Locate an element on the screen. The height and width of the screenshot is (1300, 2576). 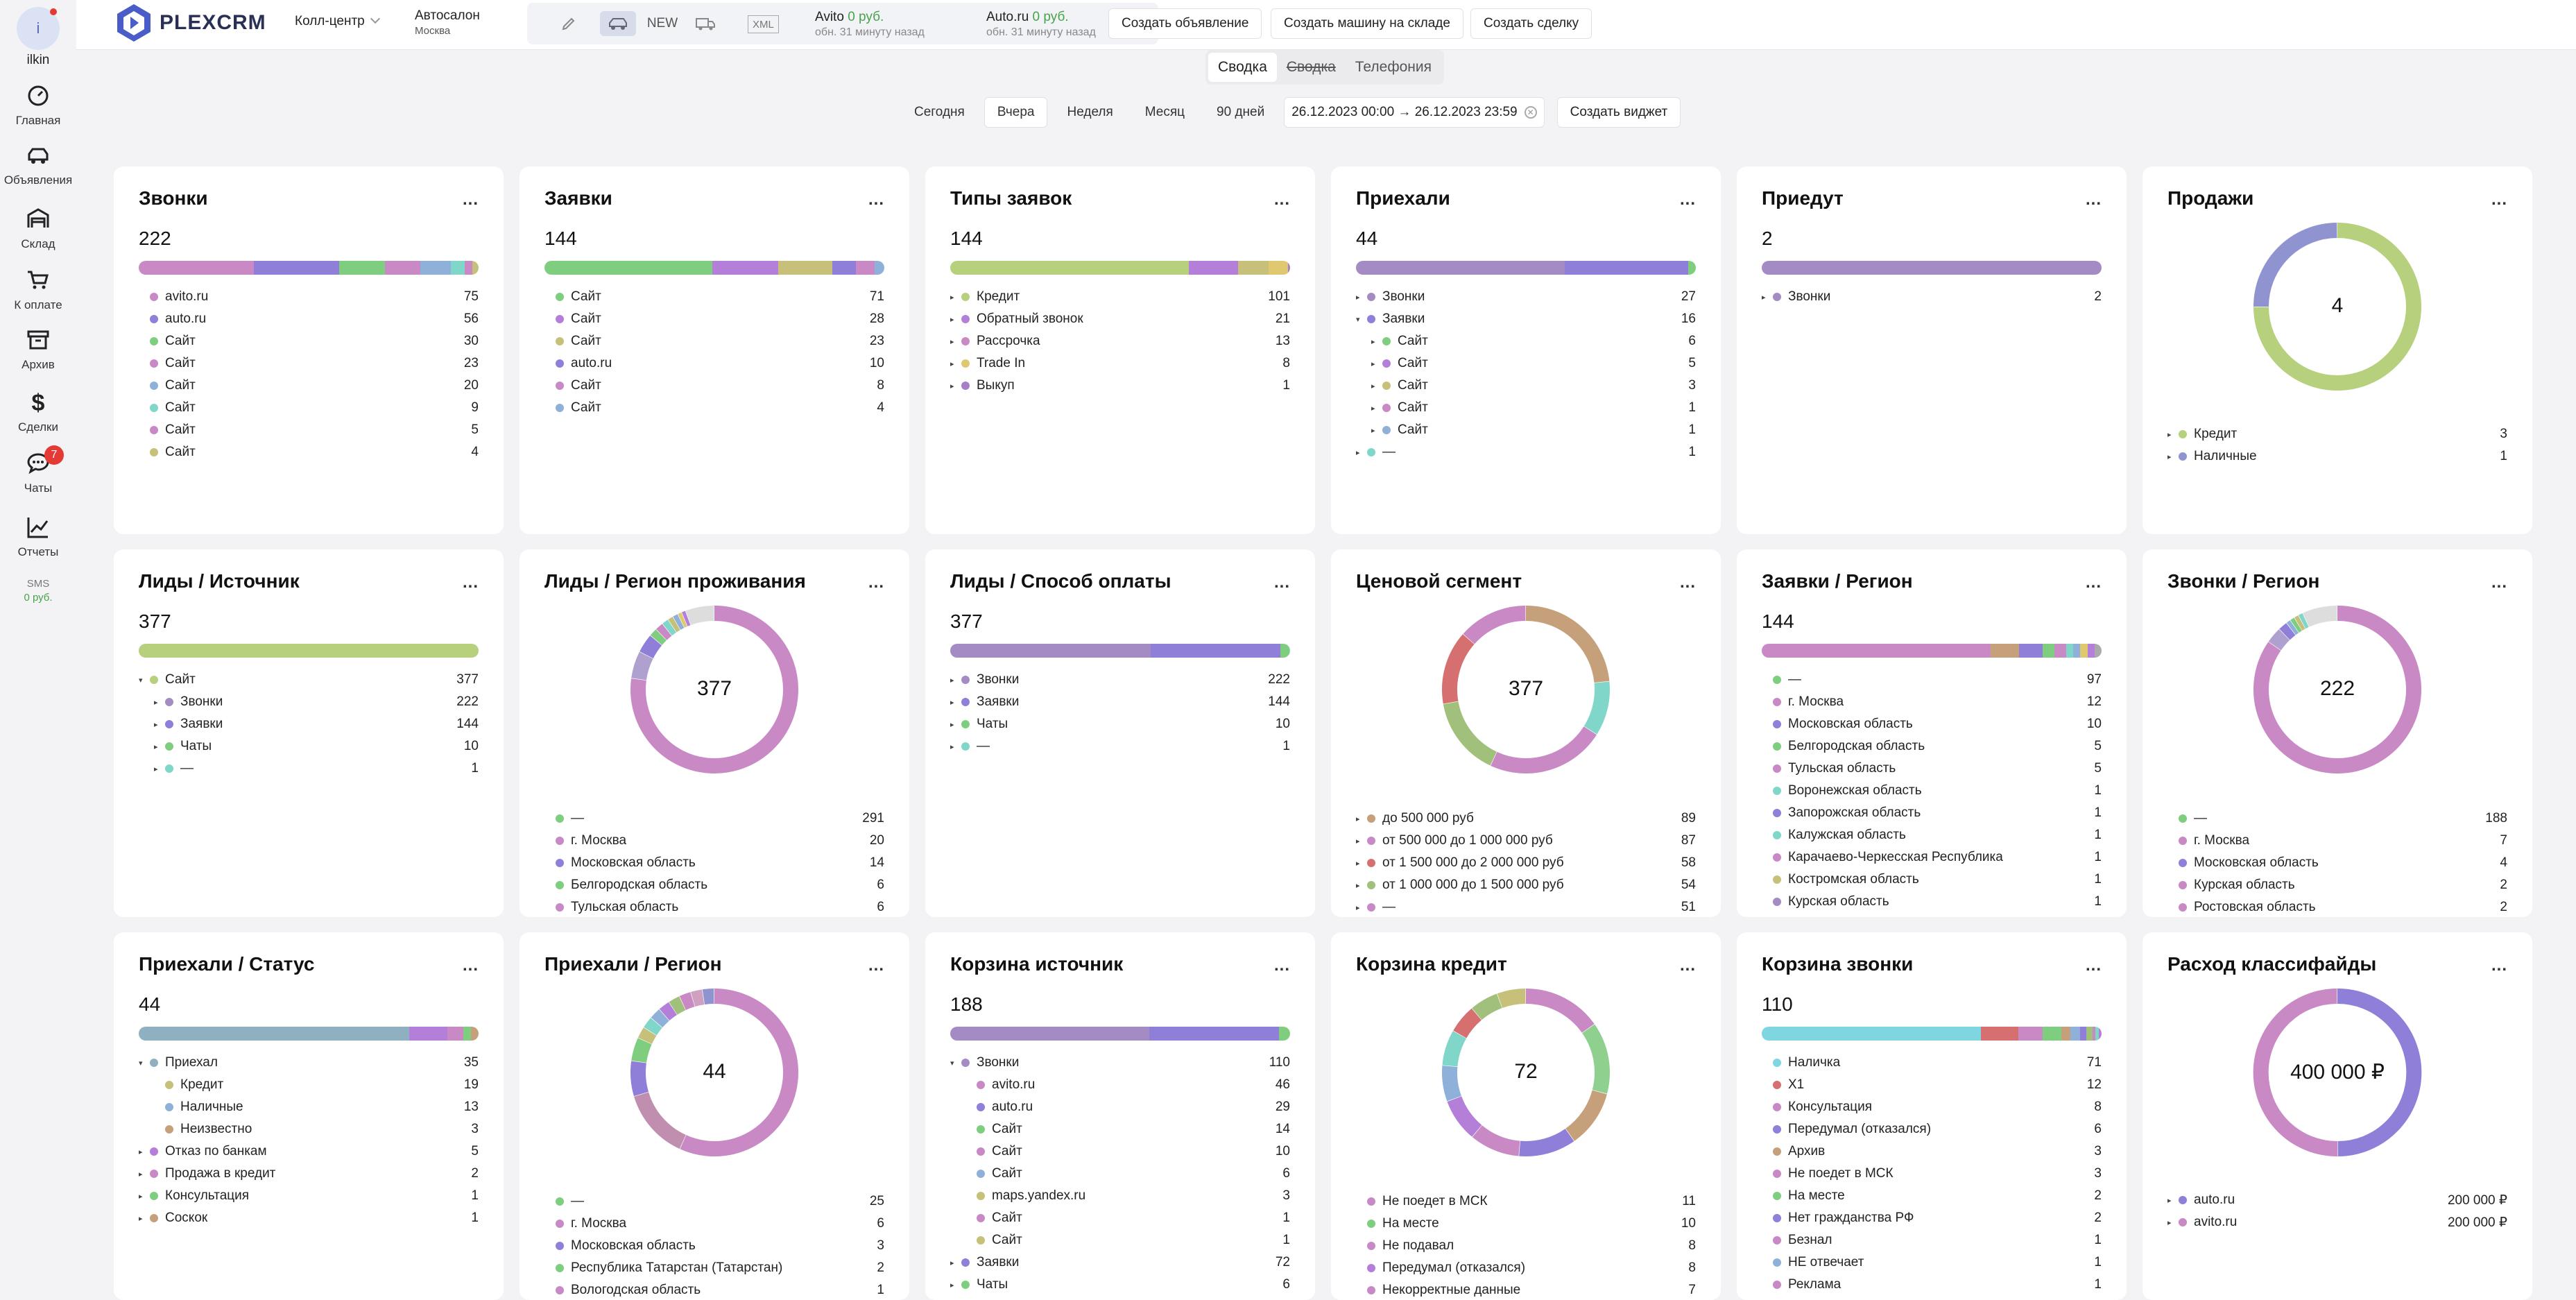
list-item: Наличные 13 is located at coordinates (309, 1107).